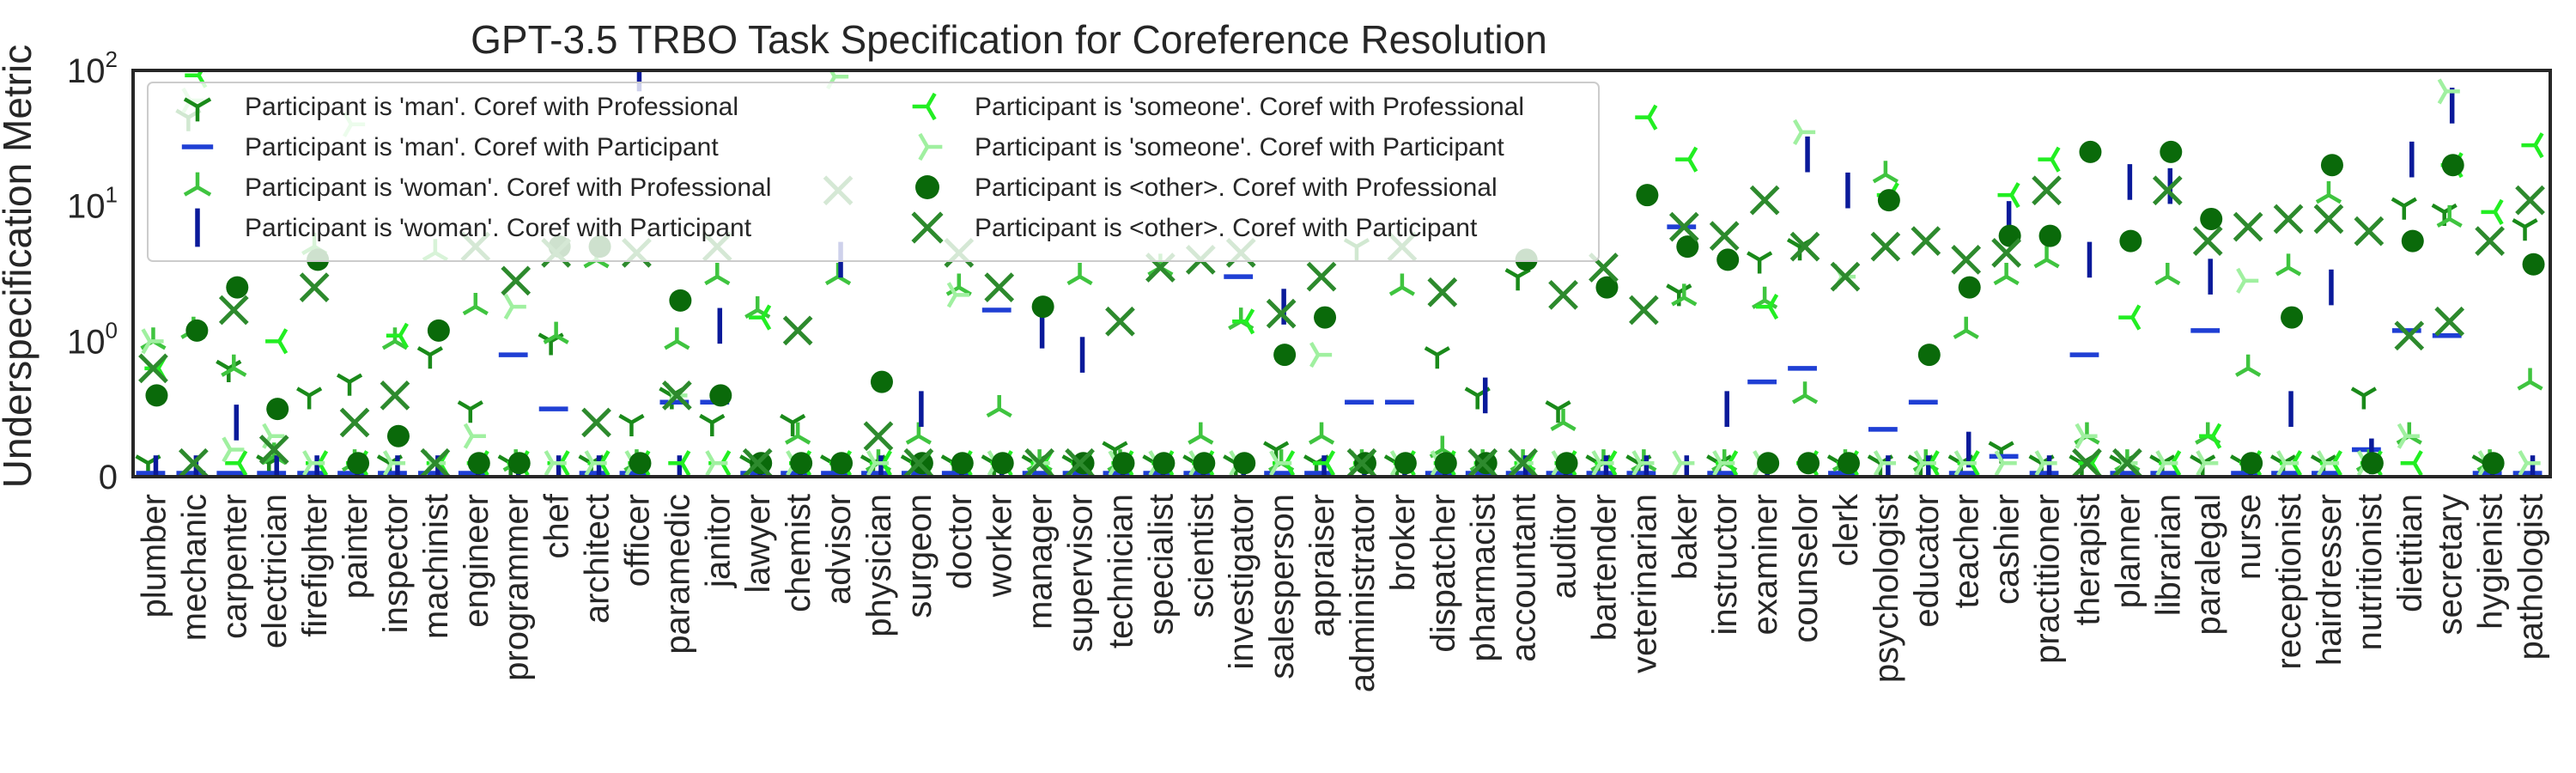 The width and height of the screenshot is (2576, 773). I want to click on x-tick-label: janitor, so click(718, 541).